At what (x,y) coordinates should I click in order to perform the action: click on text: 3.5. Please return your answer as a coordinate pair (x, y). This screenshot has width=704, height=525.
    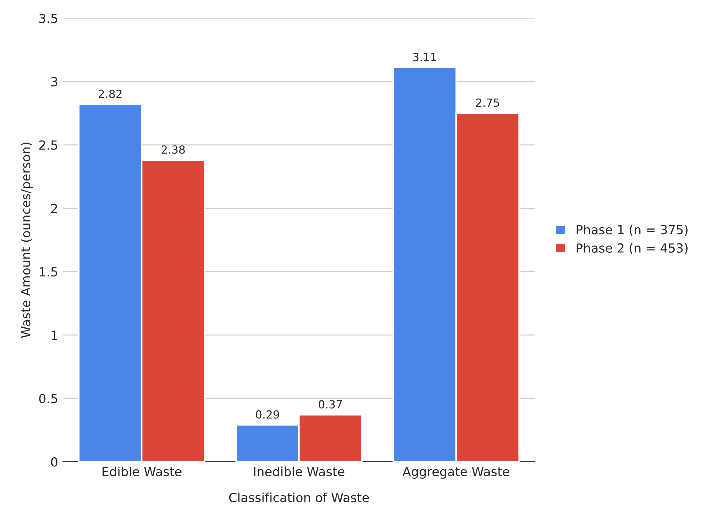
    Looking at the image, I should click on (49, 19).